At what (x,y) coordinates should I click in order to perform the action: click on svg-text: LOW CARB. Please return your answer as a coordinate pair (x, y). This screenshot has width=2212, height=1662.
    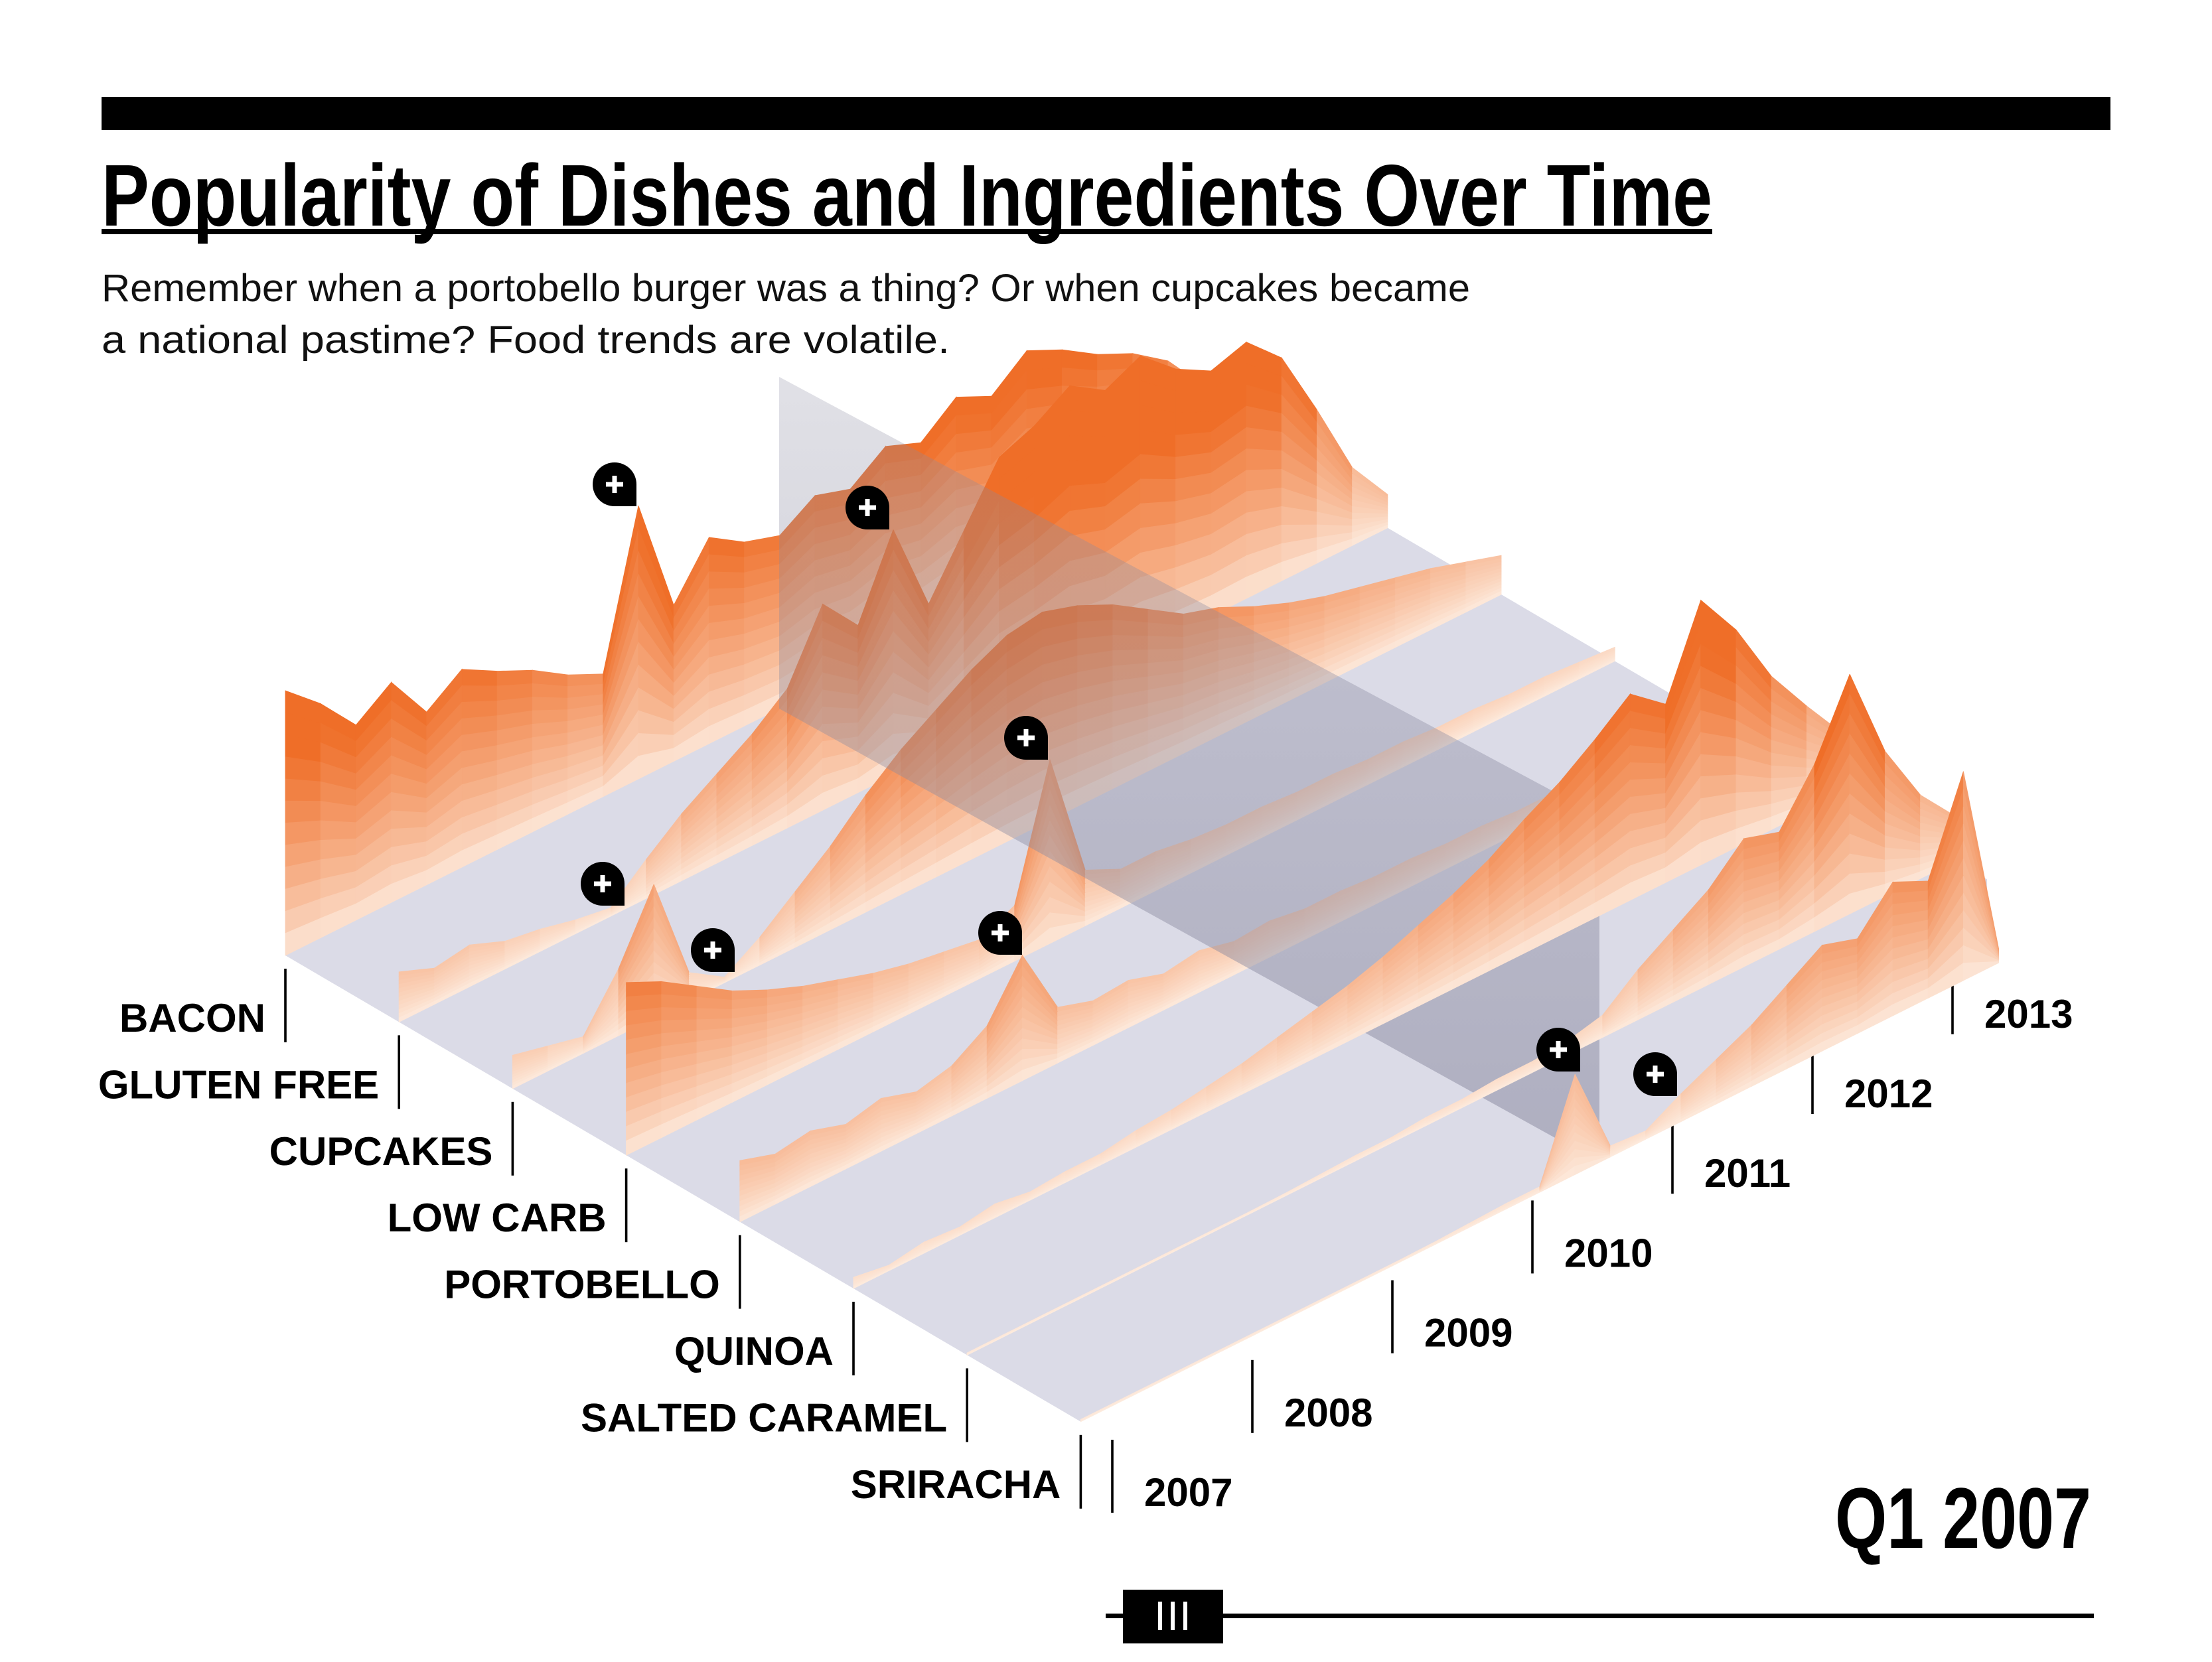
    Looking at the image, I should click on (497, 1218).